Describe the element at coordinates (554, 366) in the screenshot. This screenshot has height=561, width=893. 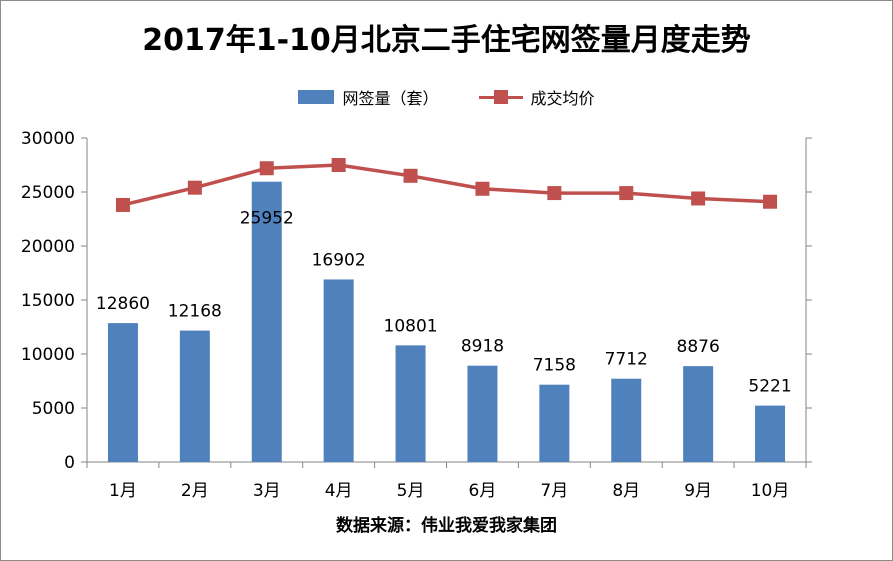
I see `bar-data-label: 7158` at that location.